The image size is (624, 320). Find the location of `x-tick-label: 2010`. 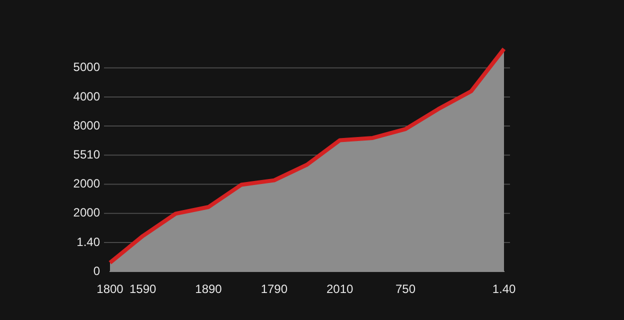

x-tick-label: 2010 is located at coordinates (340, 289).